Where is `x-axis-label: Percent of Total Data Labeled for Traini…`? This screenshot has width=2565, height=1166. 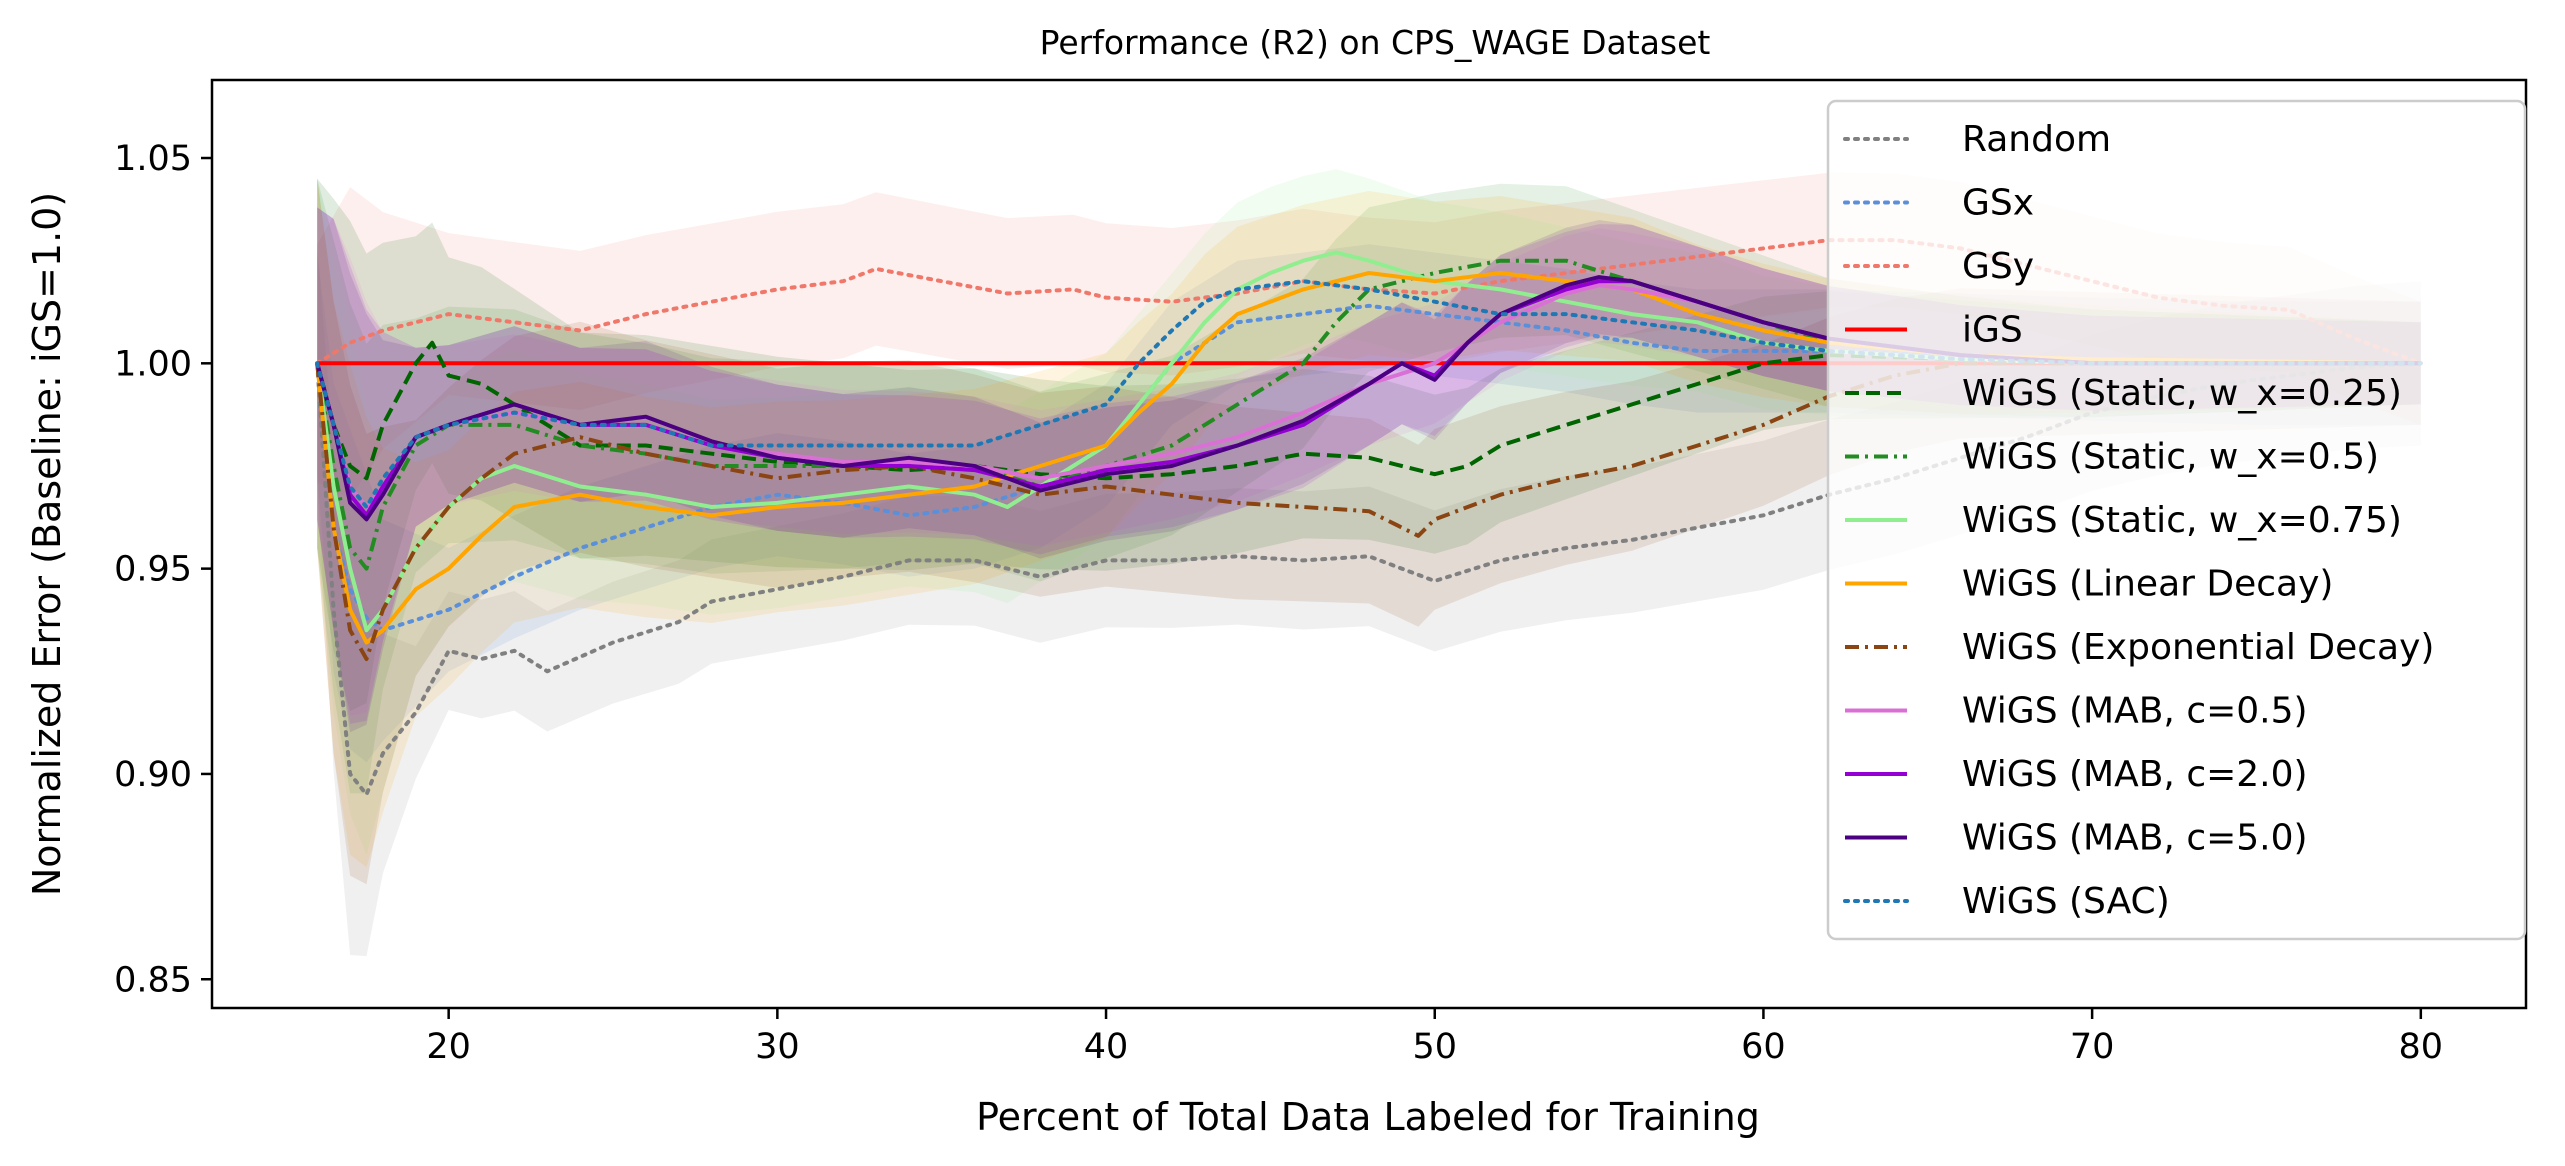
x-axis-label: Percent of Total Data Labeled for Traini… is located at coordinates (1368, 1117).